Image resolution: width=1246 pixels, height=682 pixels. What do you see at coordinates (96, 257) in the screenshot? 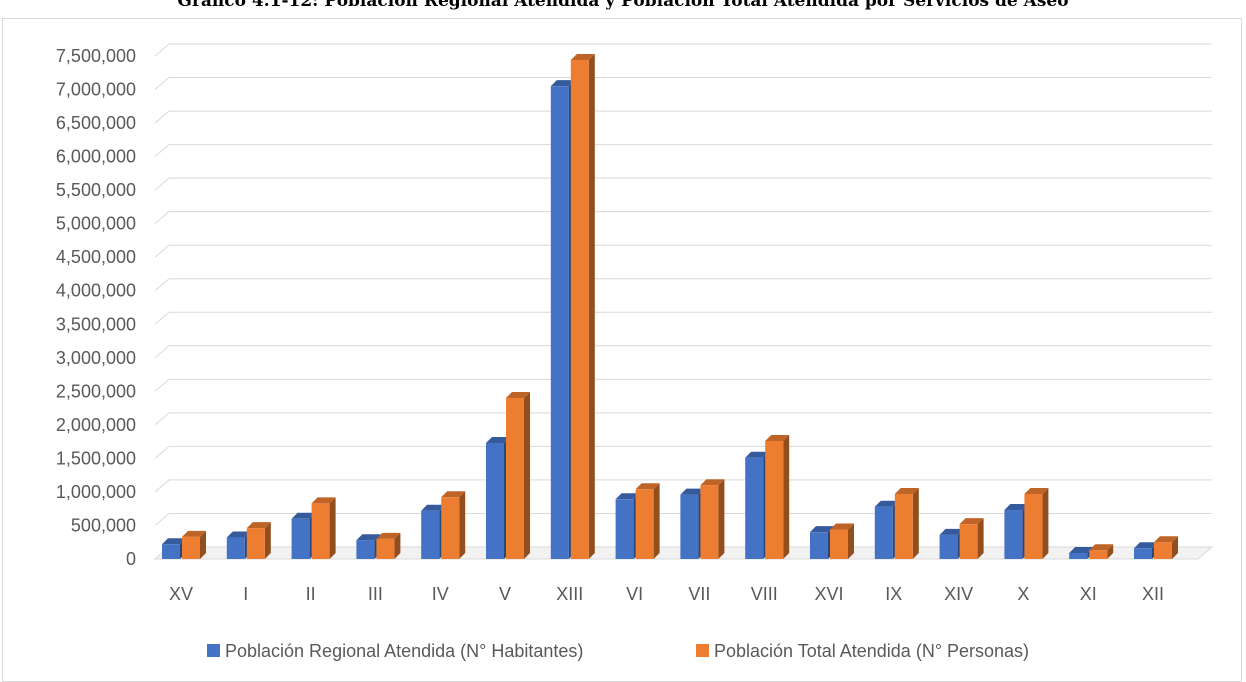
I see `y-tick-label: 4,500,000` at bounding box center [96, 257].